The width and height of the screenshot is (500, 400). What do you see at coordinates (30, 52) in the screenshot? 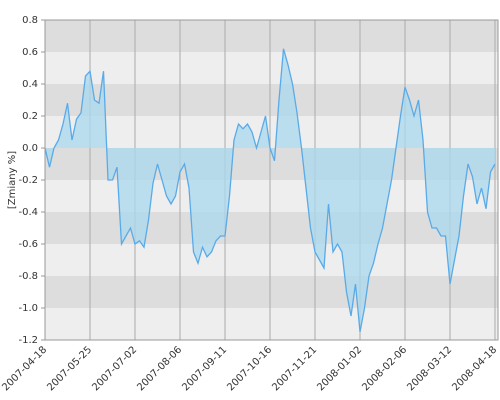
I see `y-tick-label: 0.6` at bounding box center [30, 52].